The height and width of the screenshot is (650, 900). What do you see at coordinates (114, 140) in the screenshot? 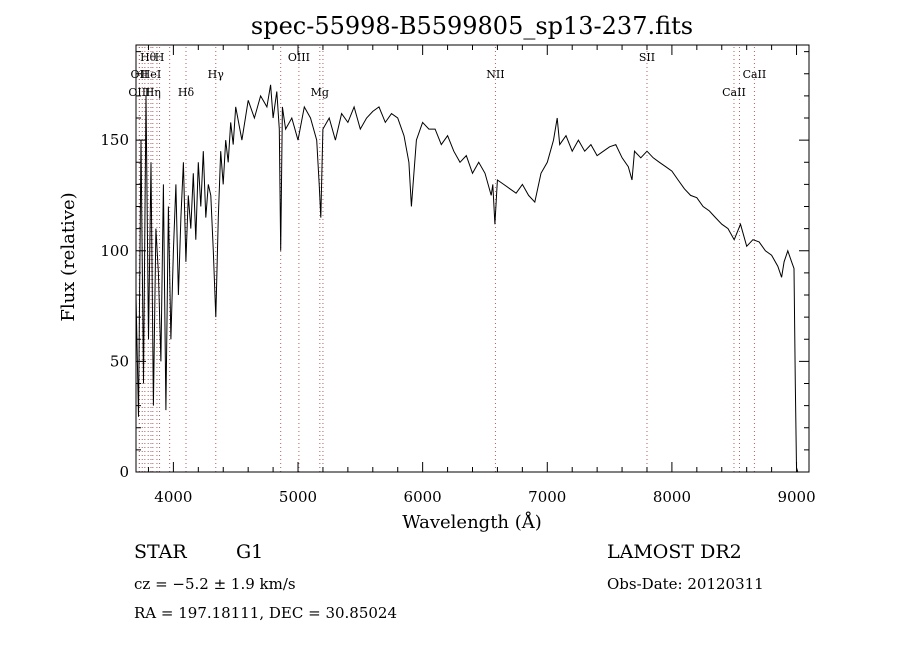
I see `y-tick-label: 150` at bounding box center [114, 140].